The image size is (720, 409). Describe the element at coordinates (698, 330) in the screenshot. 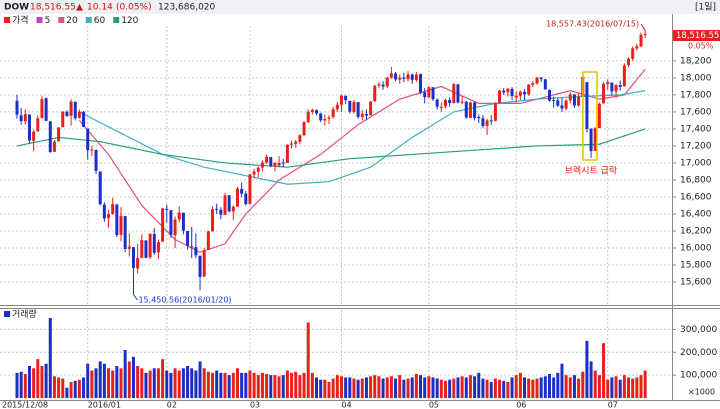

I see `y-tick-label: 300,000` at that location.